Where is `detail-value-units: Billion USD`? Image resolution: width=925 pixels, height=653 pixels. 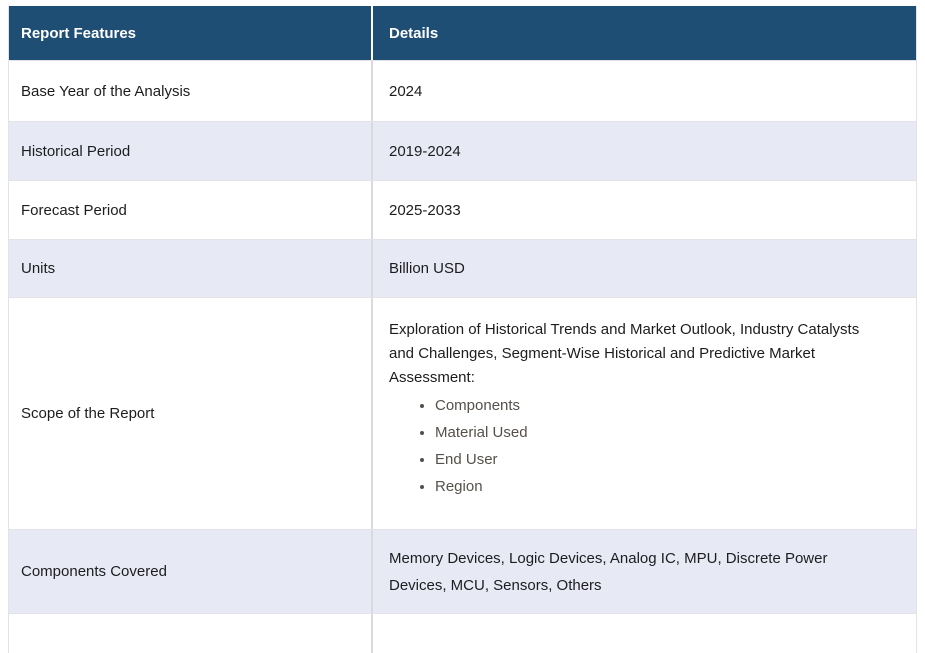 detail-value-units: Billion USD is located at coordinates (643, 268).